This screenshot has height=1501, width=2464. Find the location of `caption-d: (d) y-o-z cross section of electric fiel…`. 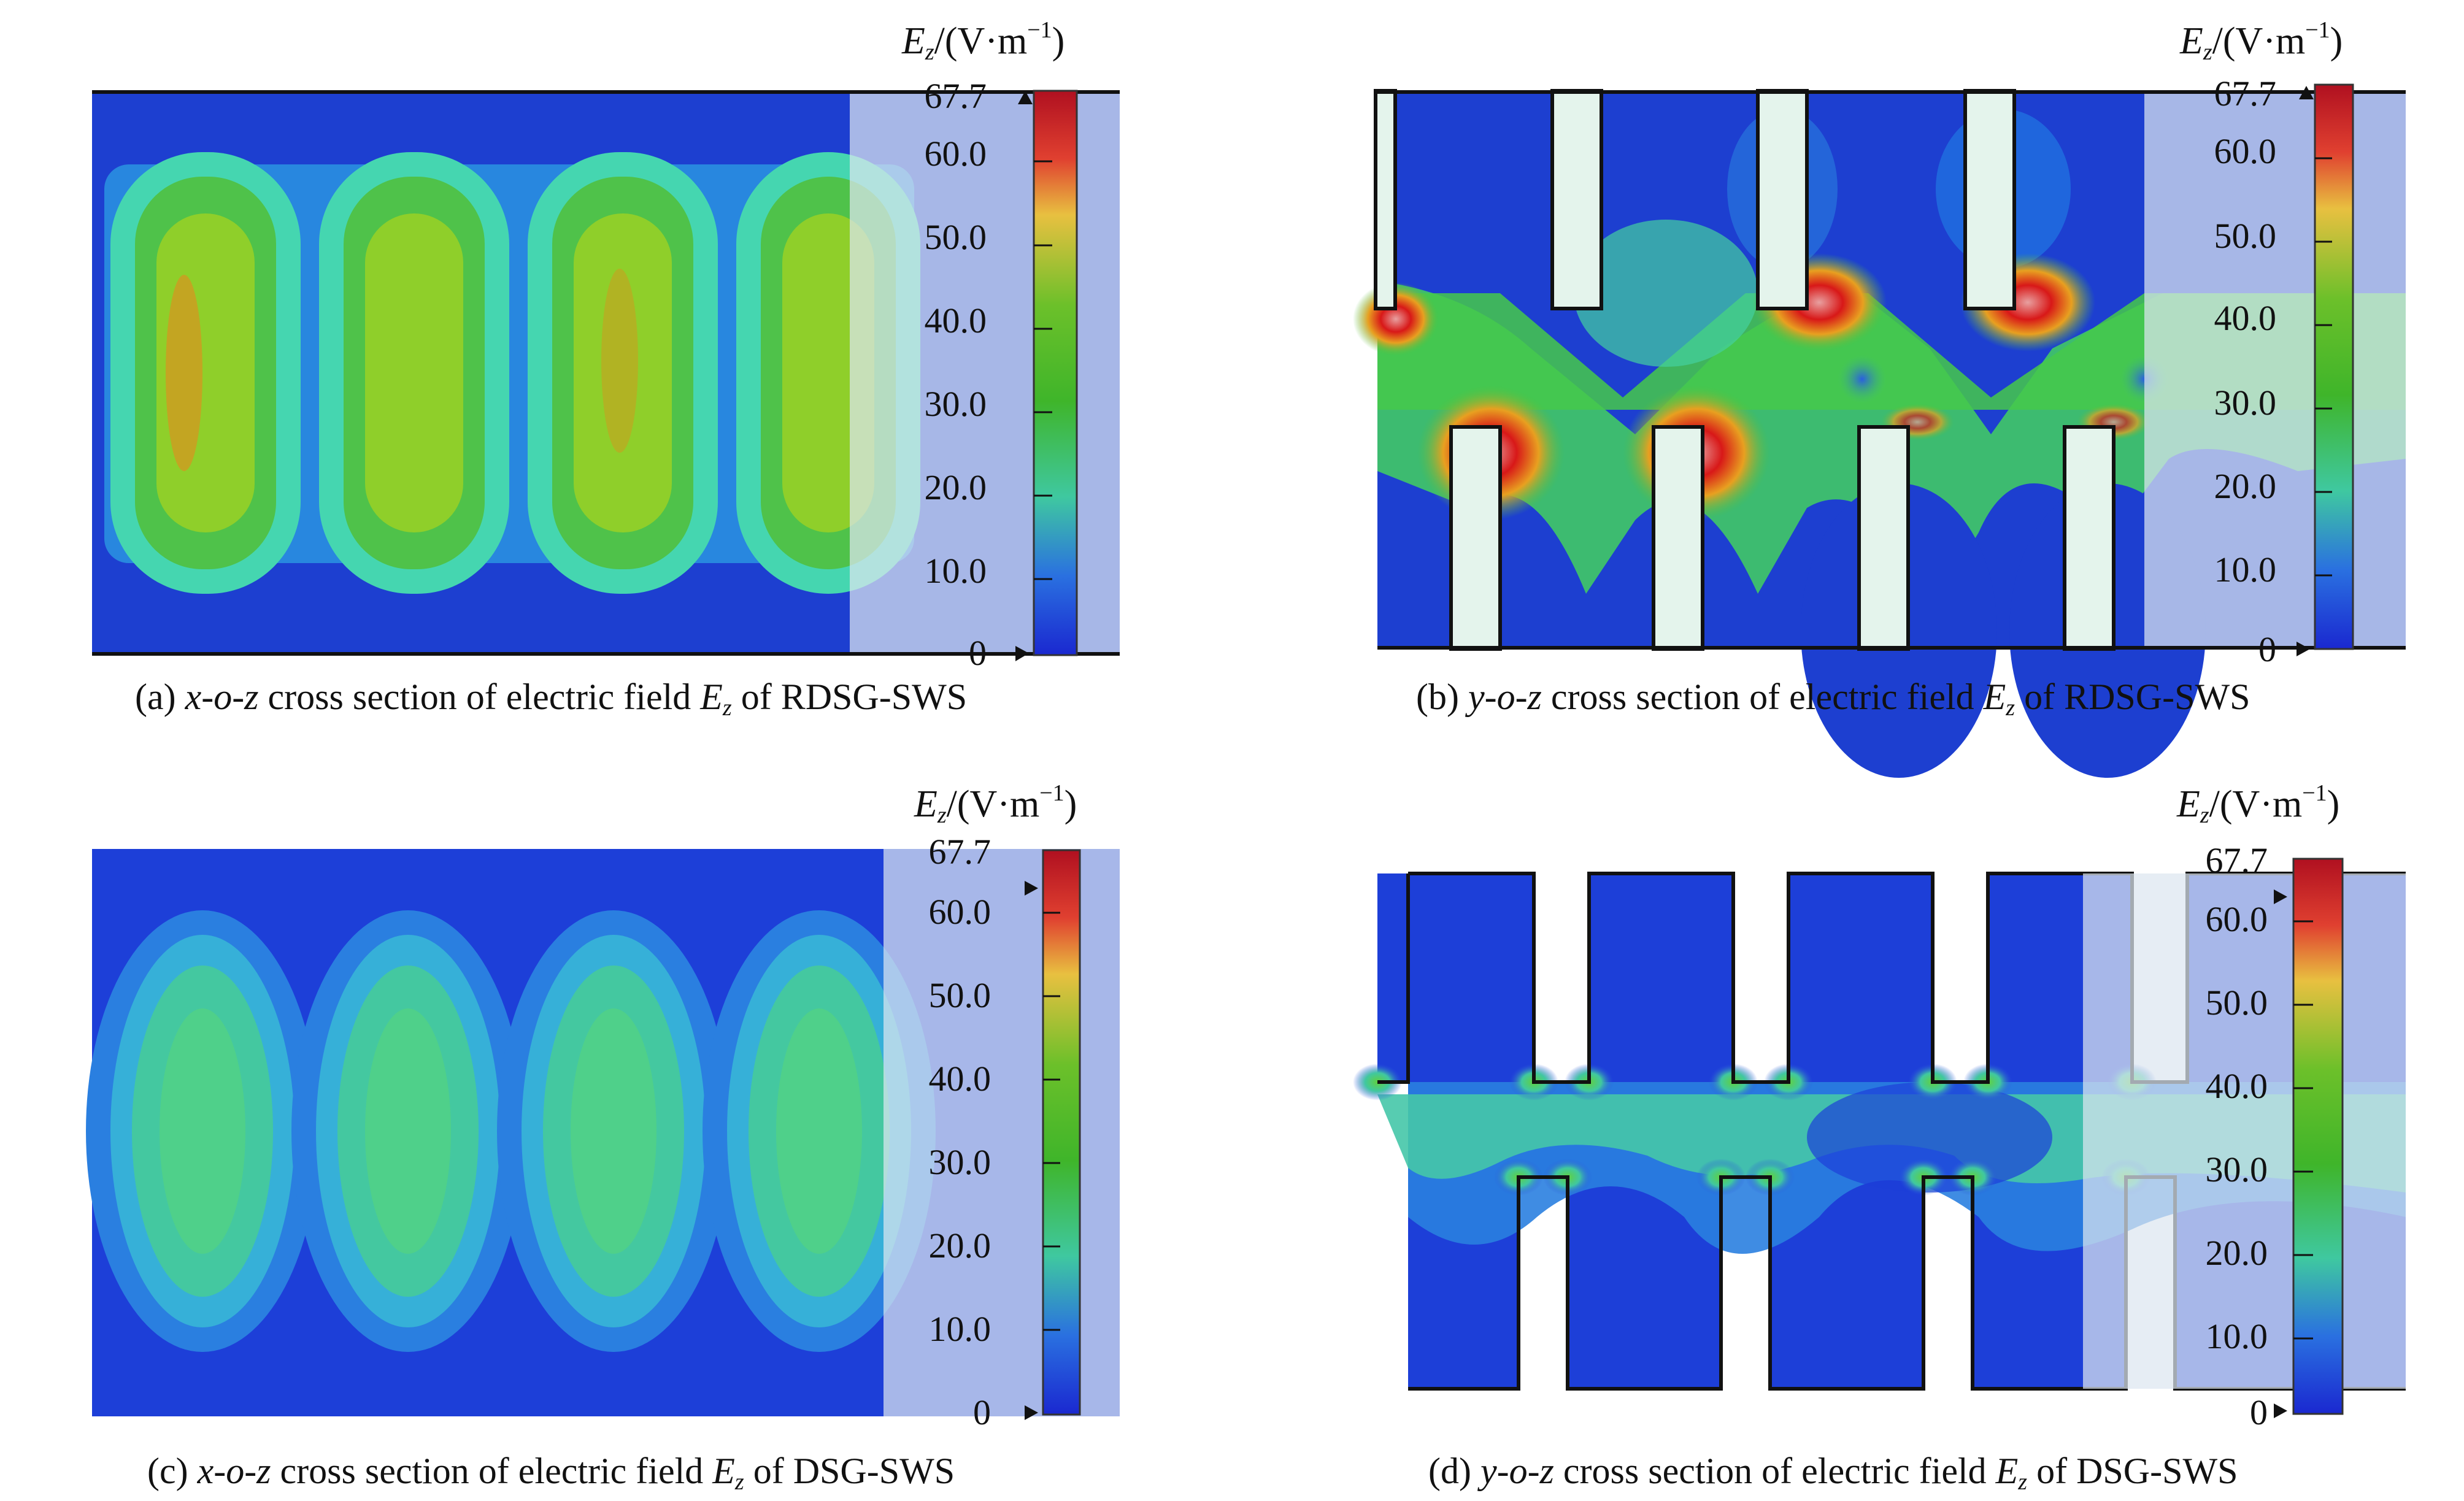

caption-d: (d) y-o-z cross section of electric fiel… is located at coordinates (1833, 1473).